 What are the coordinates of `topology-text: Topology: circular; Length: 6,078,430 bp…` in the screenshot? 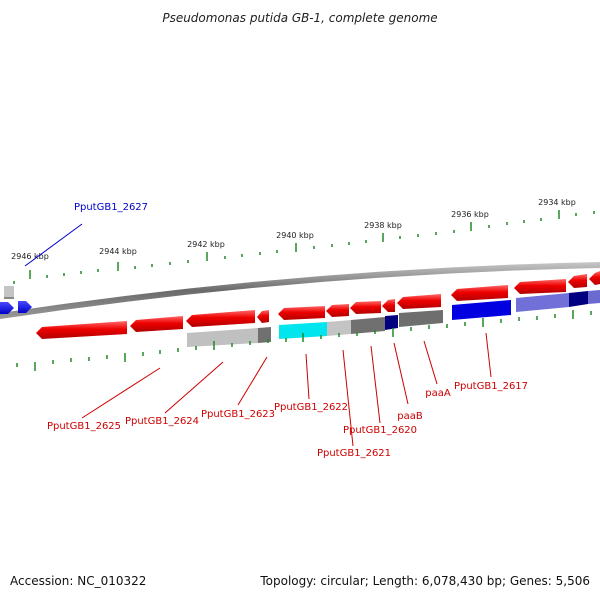 It's located at (425, 581).